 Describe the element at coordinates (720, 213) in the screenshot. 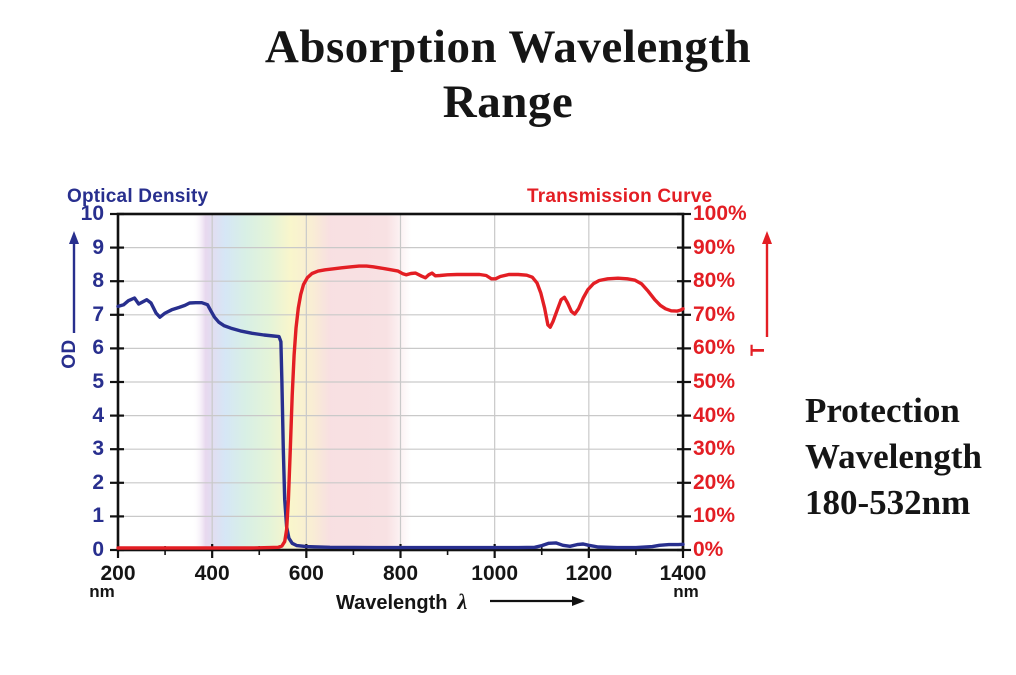

I see `y-right-tick-label: 100%` at that location.